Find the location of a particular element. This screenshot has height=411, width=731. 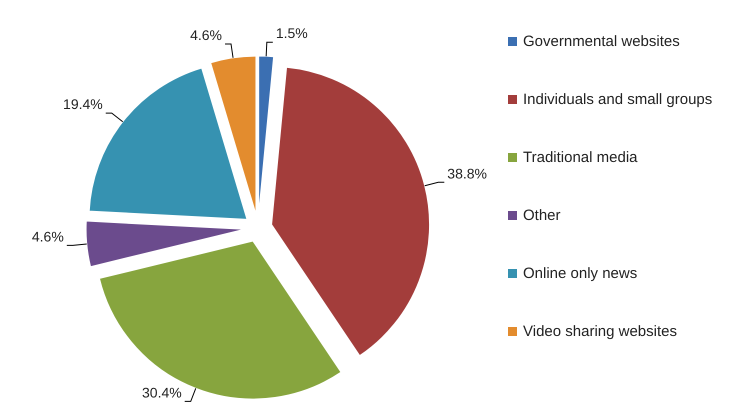

data-label: 1.5% is located at coordinates (292, 33).